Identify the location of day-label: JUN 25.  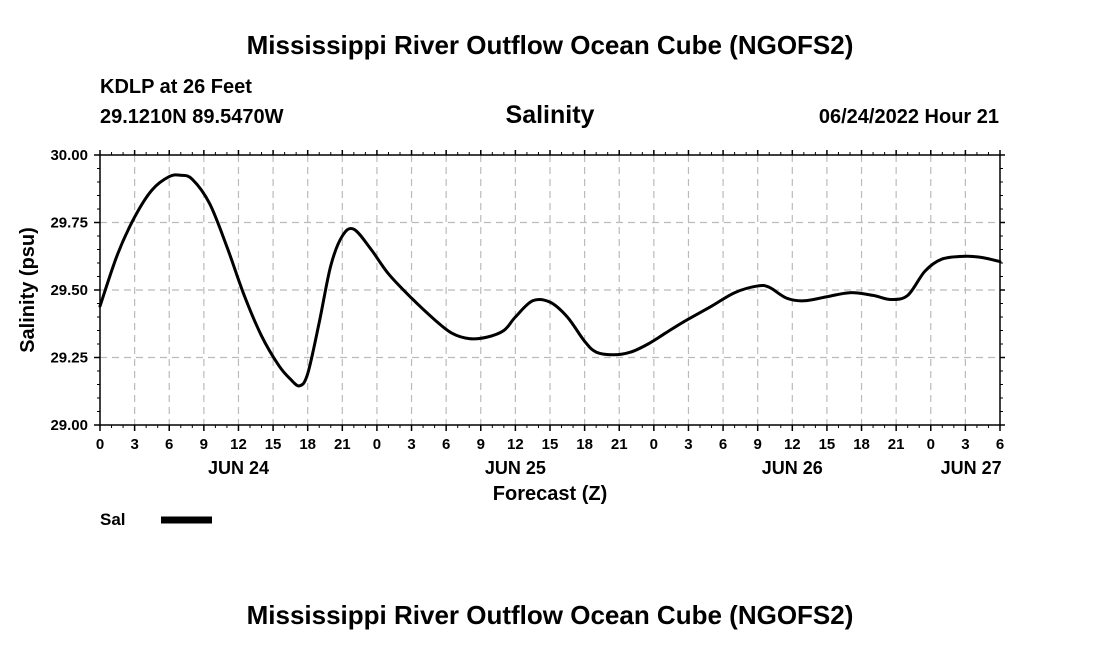
(515, 468).